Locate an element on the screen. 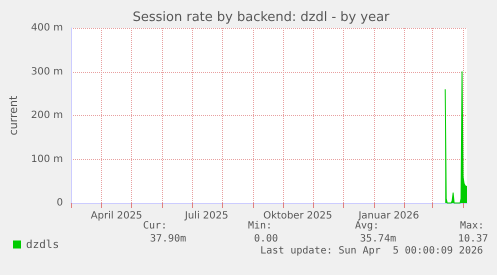  text: 10.37 is located at coordinates (473, 239).